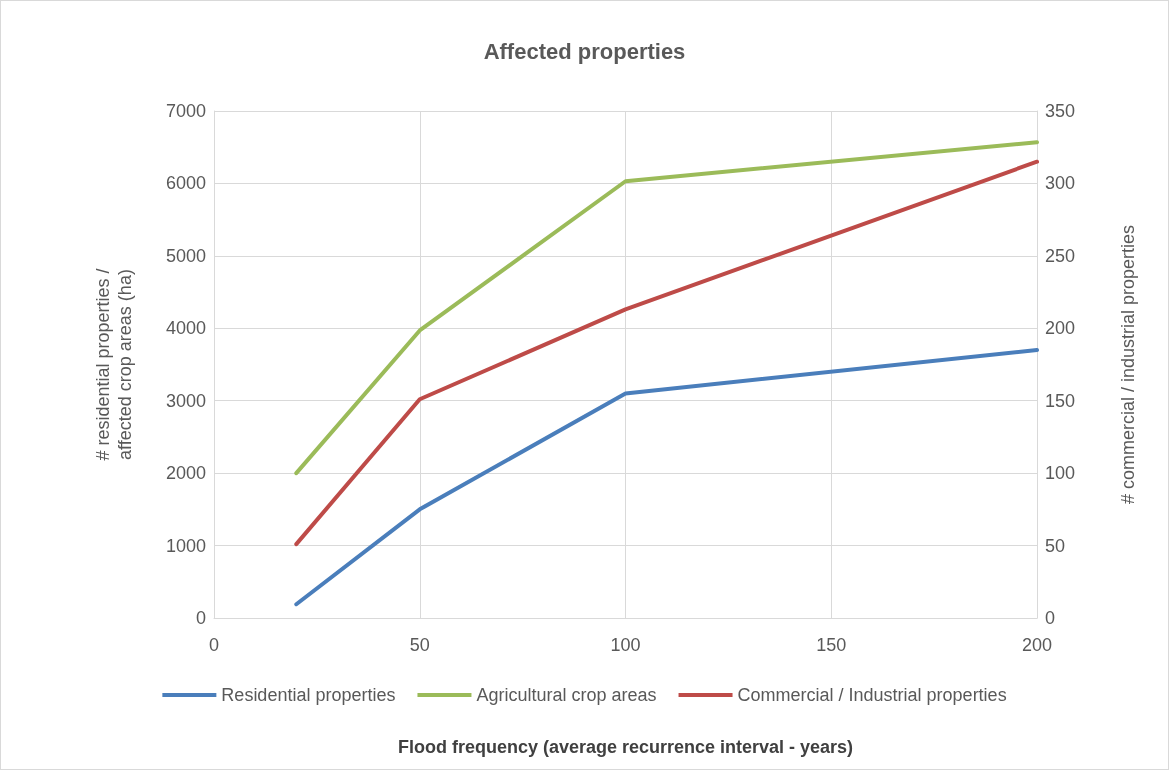  What do you see at coordinates (566, 695) in the screenshot?
I see `legend-label: Agricultural crop areas` at bounding box center [566, 695].